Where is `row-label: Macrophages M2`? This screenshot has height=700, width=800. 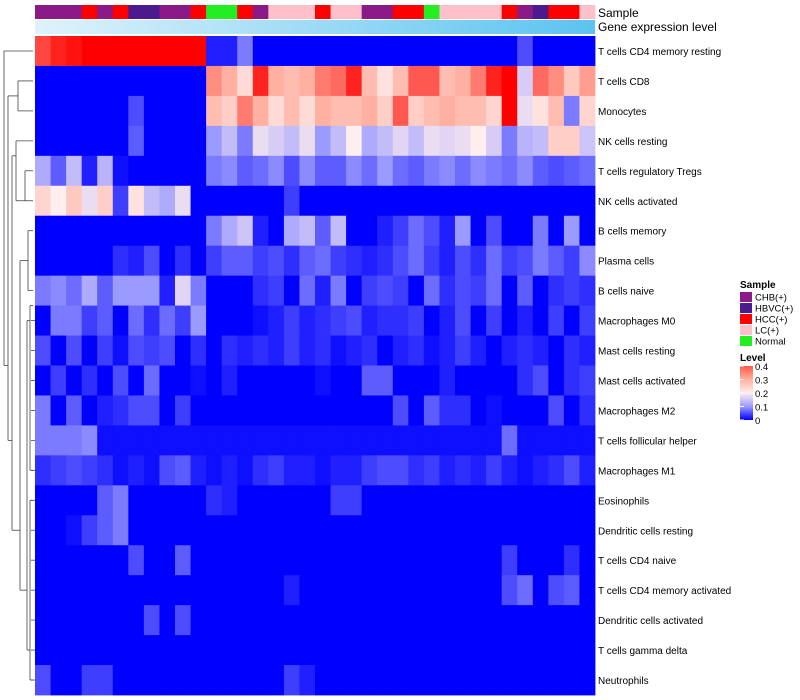 row-label: Macrophages M2 is located at coordinates (637, 411).